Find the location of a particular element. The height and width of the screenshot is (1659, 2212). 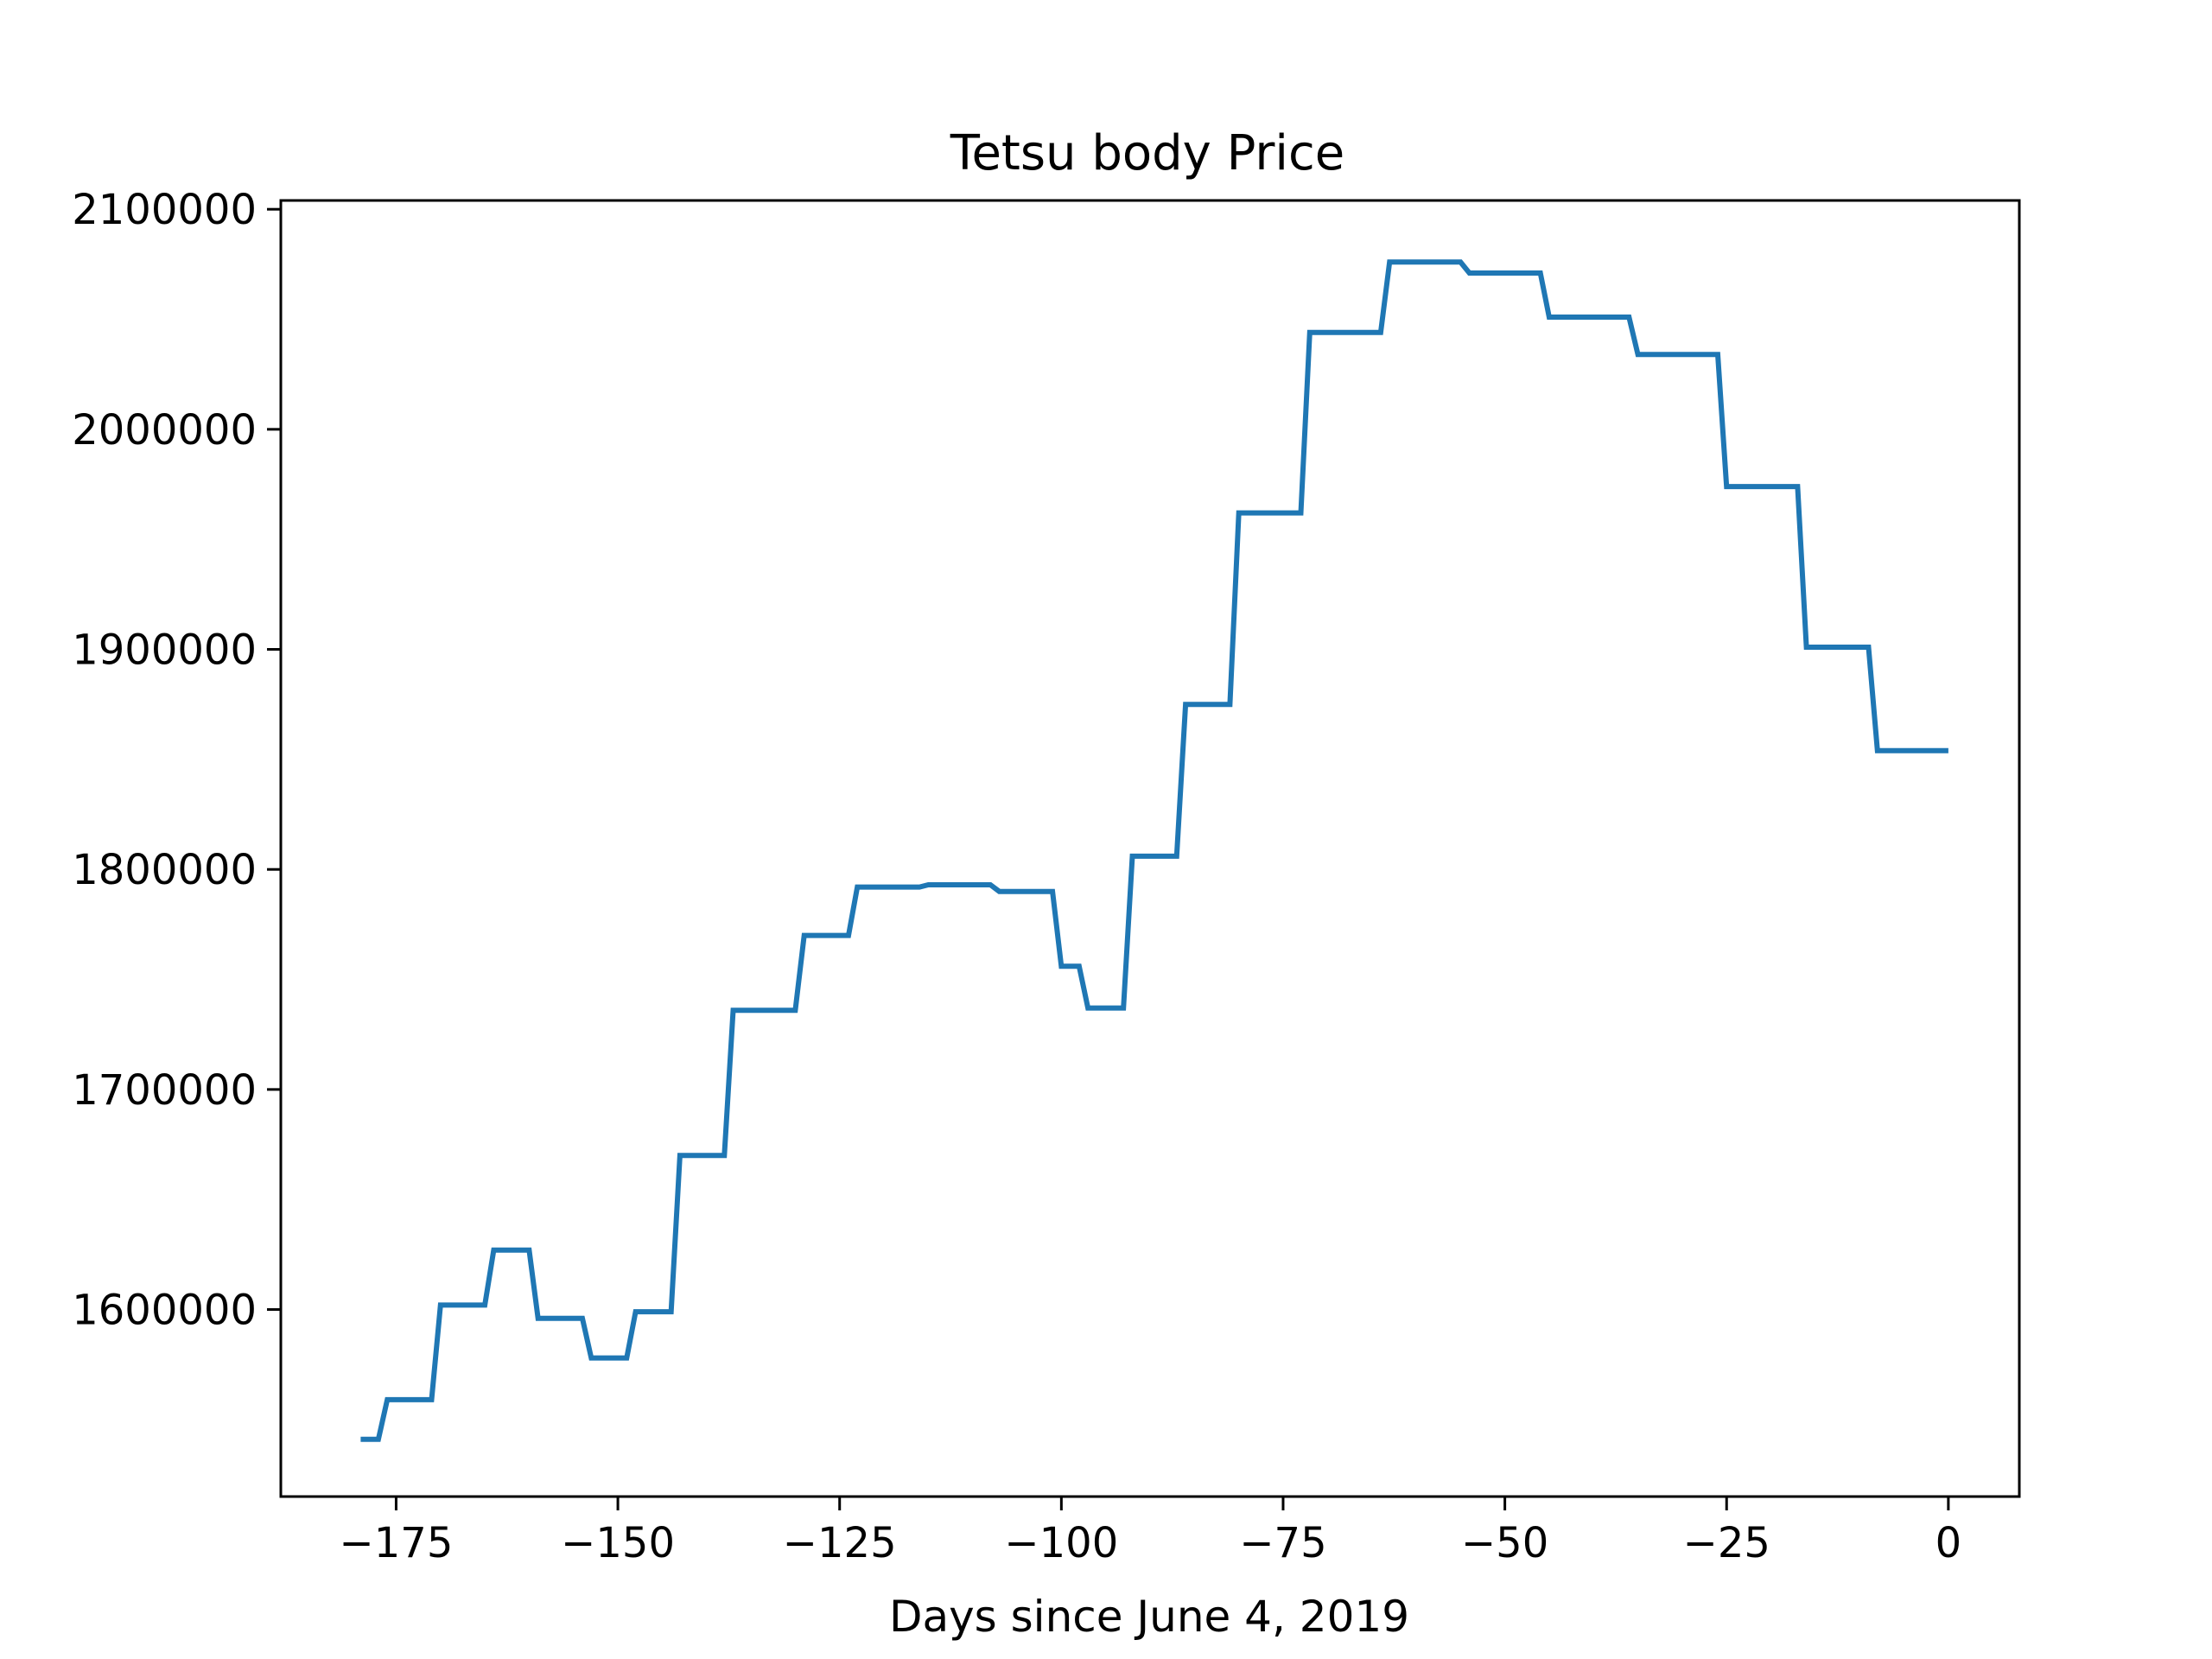

x-axis: −175 −150 −125 −100 −75 −50 −25 0 is located at coordinates (1151, 1532).